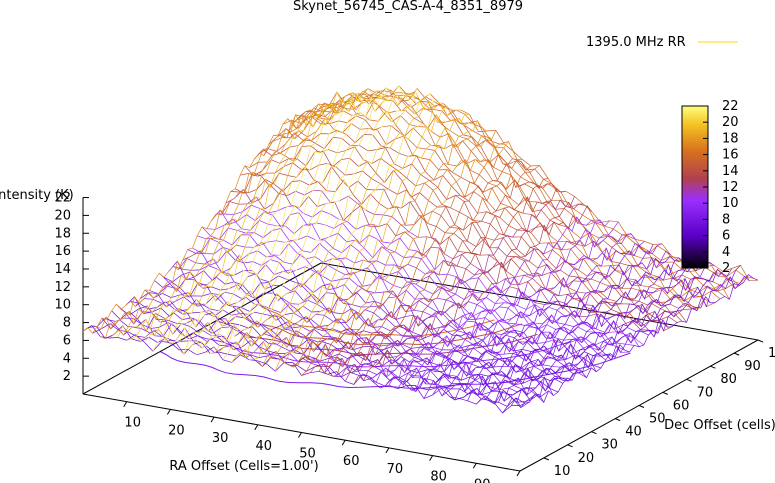 The image size is (775, 483). What do you see at coordinates (633, 432) in the screenshot?
I see `y-tick-label: 40` at bounding box center [633, 432].